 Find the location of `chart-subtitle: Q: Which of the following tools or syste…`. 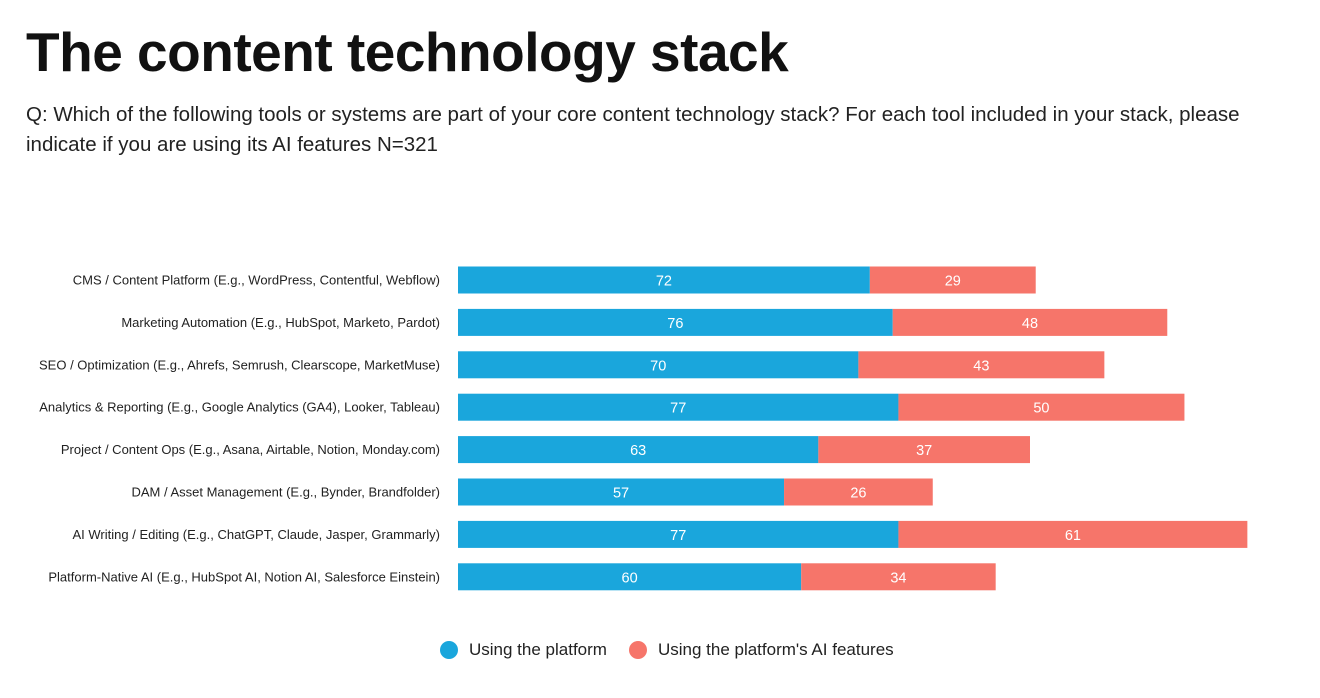

chart-subtitle: Q: Which of the following tools or syste… is located at coordinates (633, 129).